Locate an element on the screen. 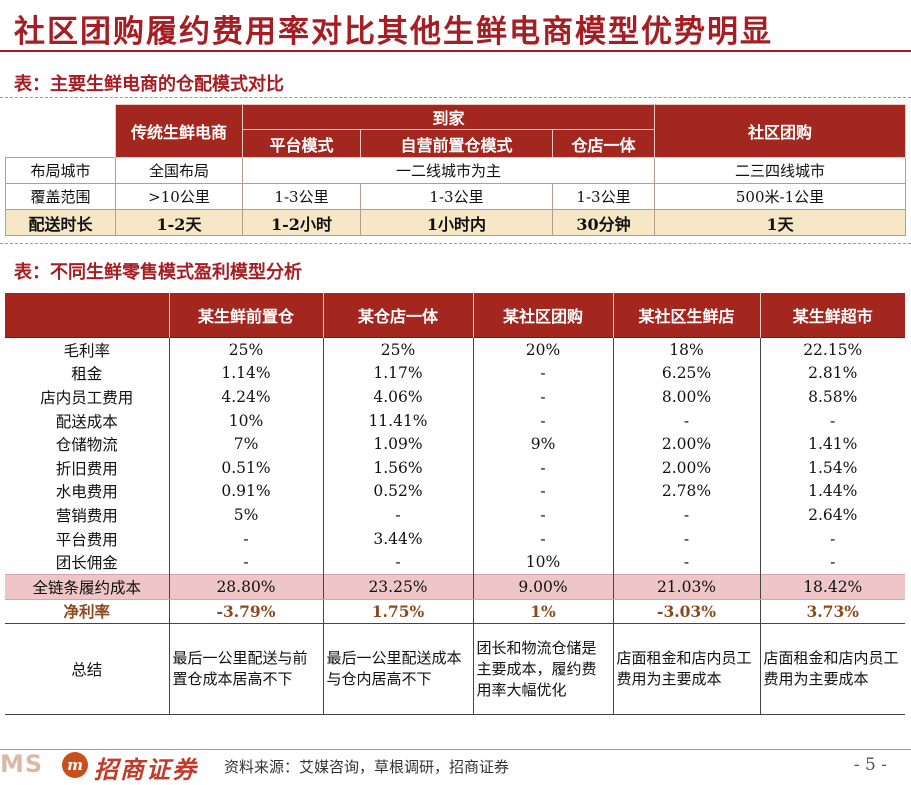 Image resolution: width=911 pixels, height=785 pixels. value-cell: 3.44% is located at coordinates (398, 538).